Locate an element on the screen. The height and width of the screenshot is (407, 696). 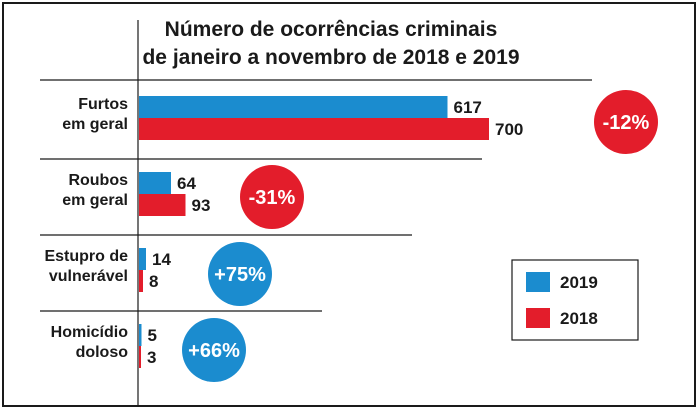
category-label-3-0: Homicídio is located at coordinates (90, 332).